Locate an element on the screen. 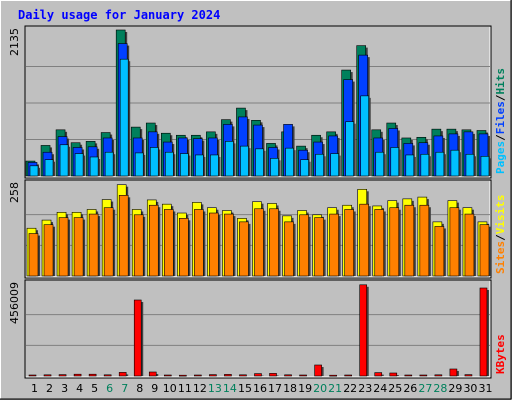  day-label: 10 is located at coordinates (170, 388).